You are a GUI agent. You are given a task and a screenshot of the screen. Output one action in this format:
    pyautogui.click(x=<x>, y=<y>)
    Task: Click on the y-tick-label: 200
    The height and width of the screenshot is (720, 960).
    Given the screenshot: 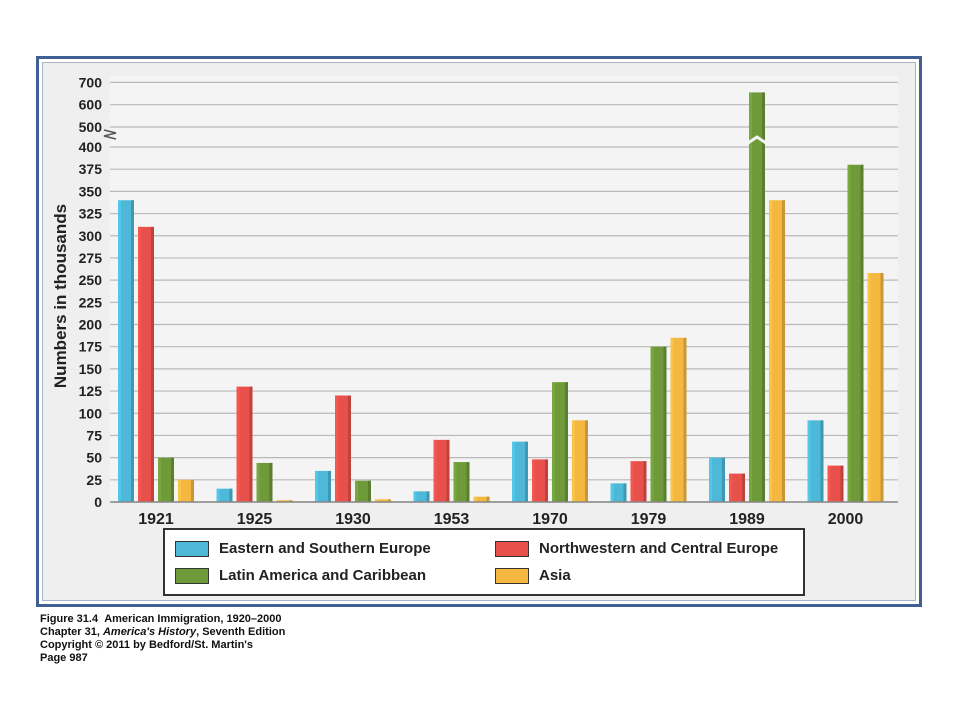 What is the action you would take?
    pyautogui.click(x=91, y=325)
    